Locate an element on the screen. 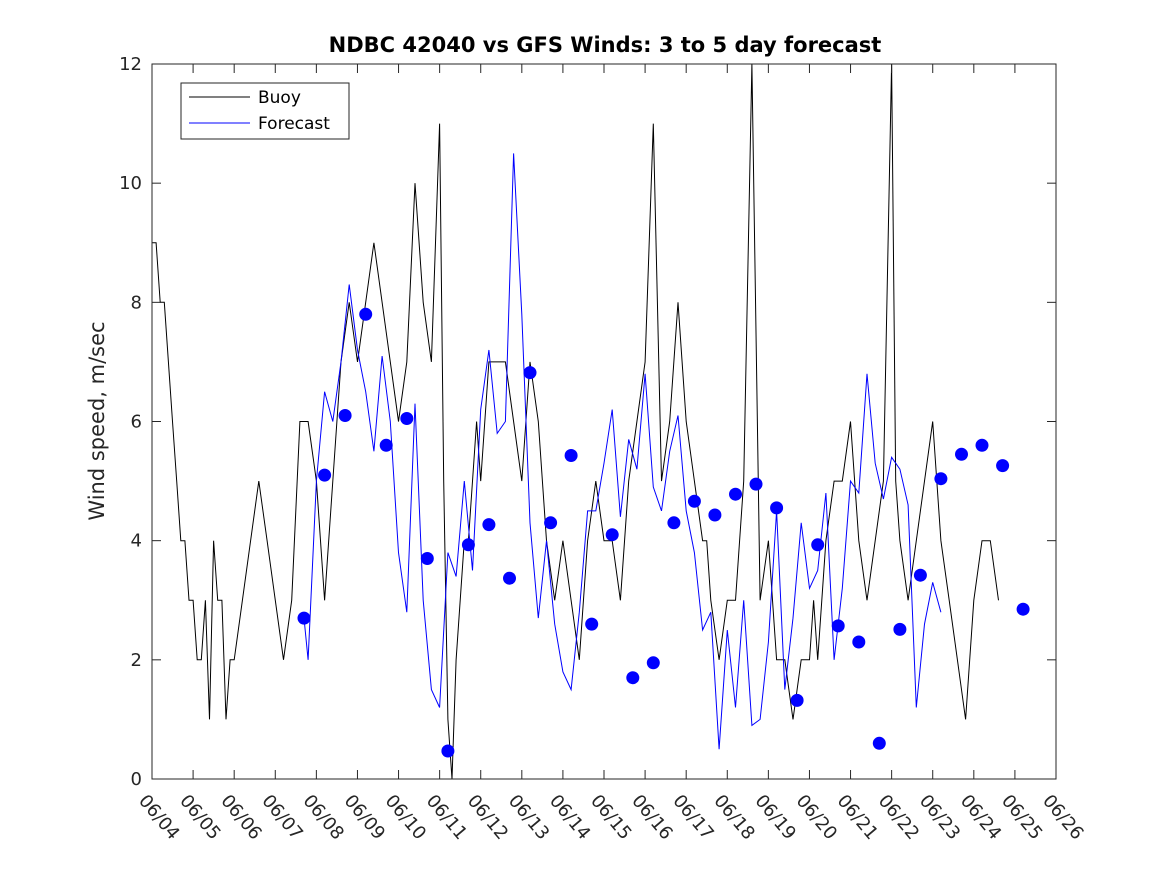 The height and width of the screenshot is (875, 1167). x-tick-label: 06/20 is located at coordinates (816, 817).